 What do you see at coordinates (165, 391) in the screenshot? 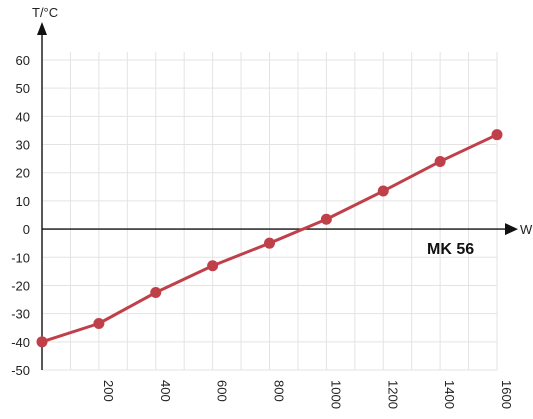
I see `x-tick-label: 400` at bounding box center [165, 391].